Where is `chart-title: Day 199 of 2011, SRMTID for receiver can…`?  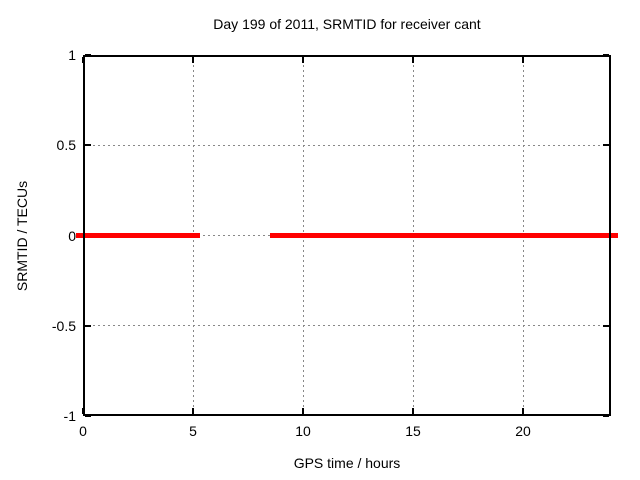 chart-title: Day 199 of 2011, SRMTID for receiver can… is located at coordinates (347, 24).